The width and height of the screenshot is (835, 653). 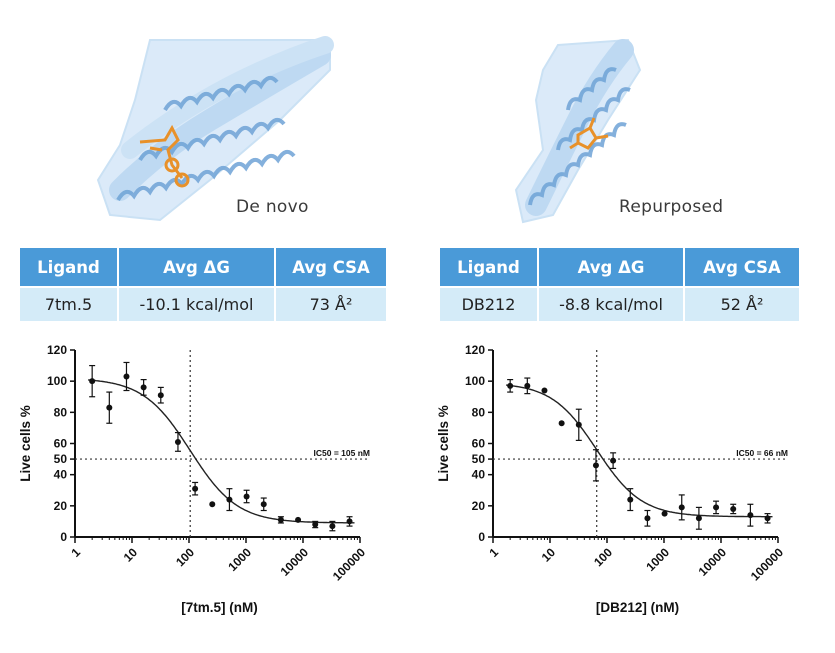 What do you see at coordinates (68, 304) in the screenshot?
I see `table-cell-ligand: 7tm.5` at bounding box center [68, 304].